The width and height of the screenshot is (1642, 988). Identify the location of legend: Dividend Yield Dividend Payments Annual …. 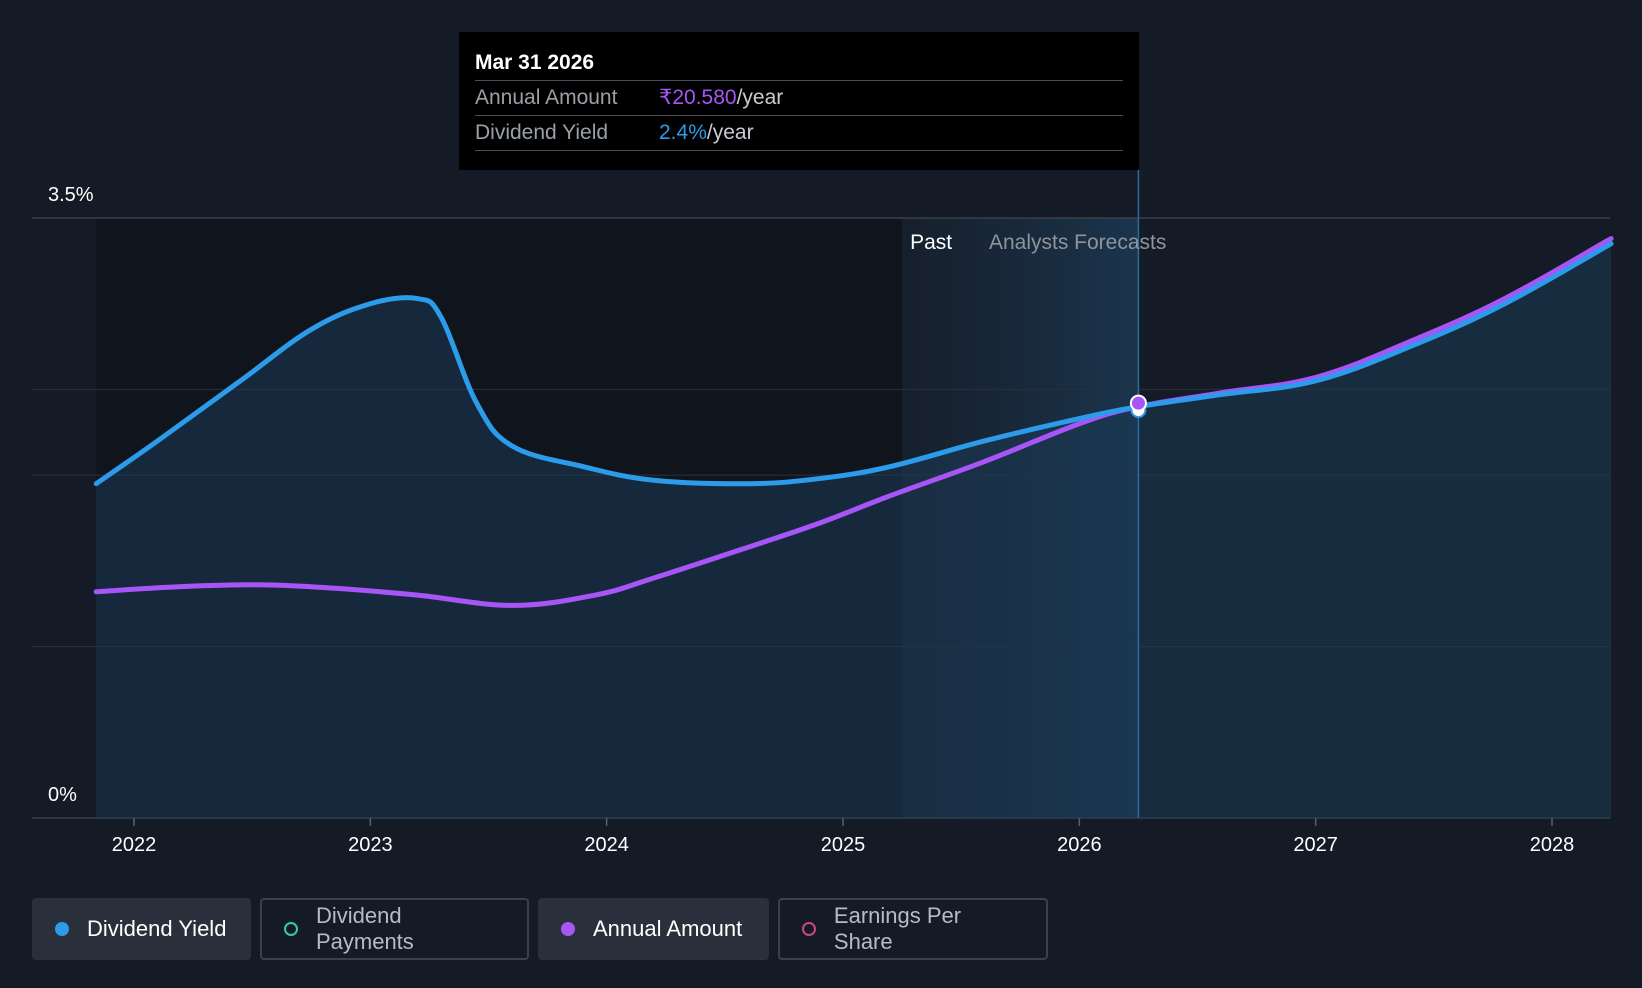
(540, 929).